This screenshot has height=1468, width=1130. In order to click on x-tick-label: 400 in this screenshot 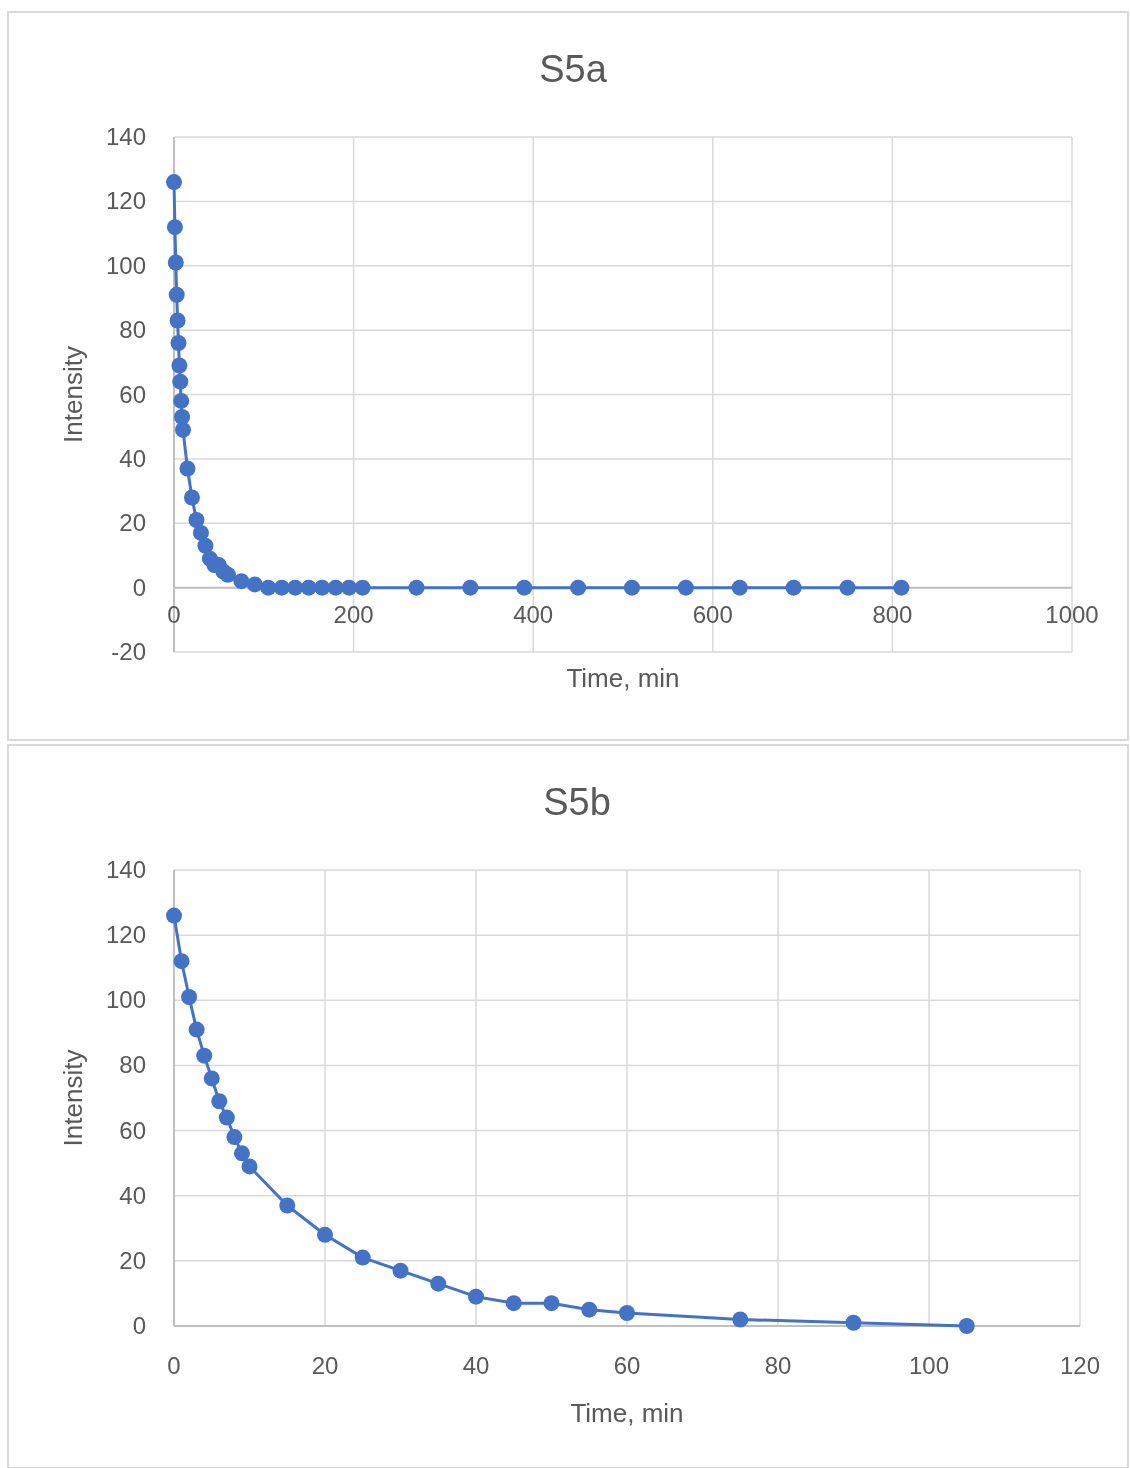, I will do `click(533, 614)`.